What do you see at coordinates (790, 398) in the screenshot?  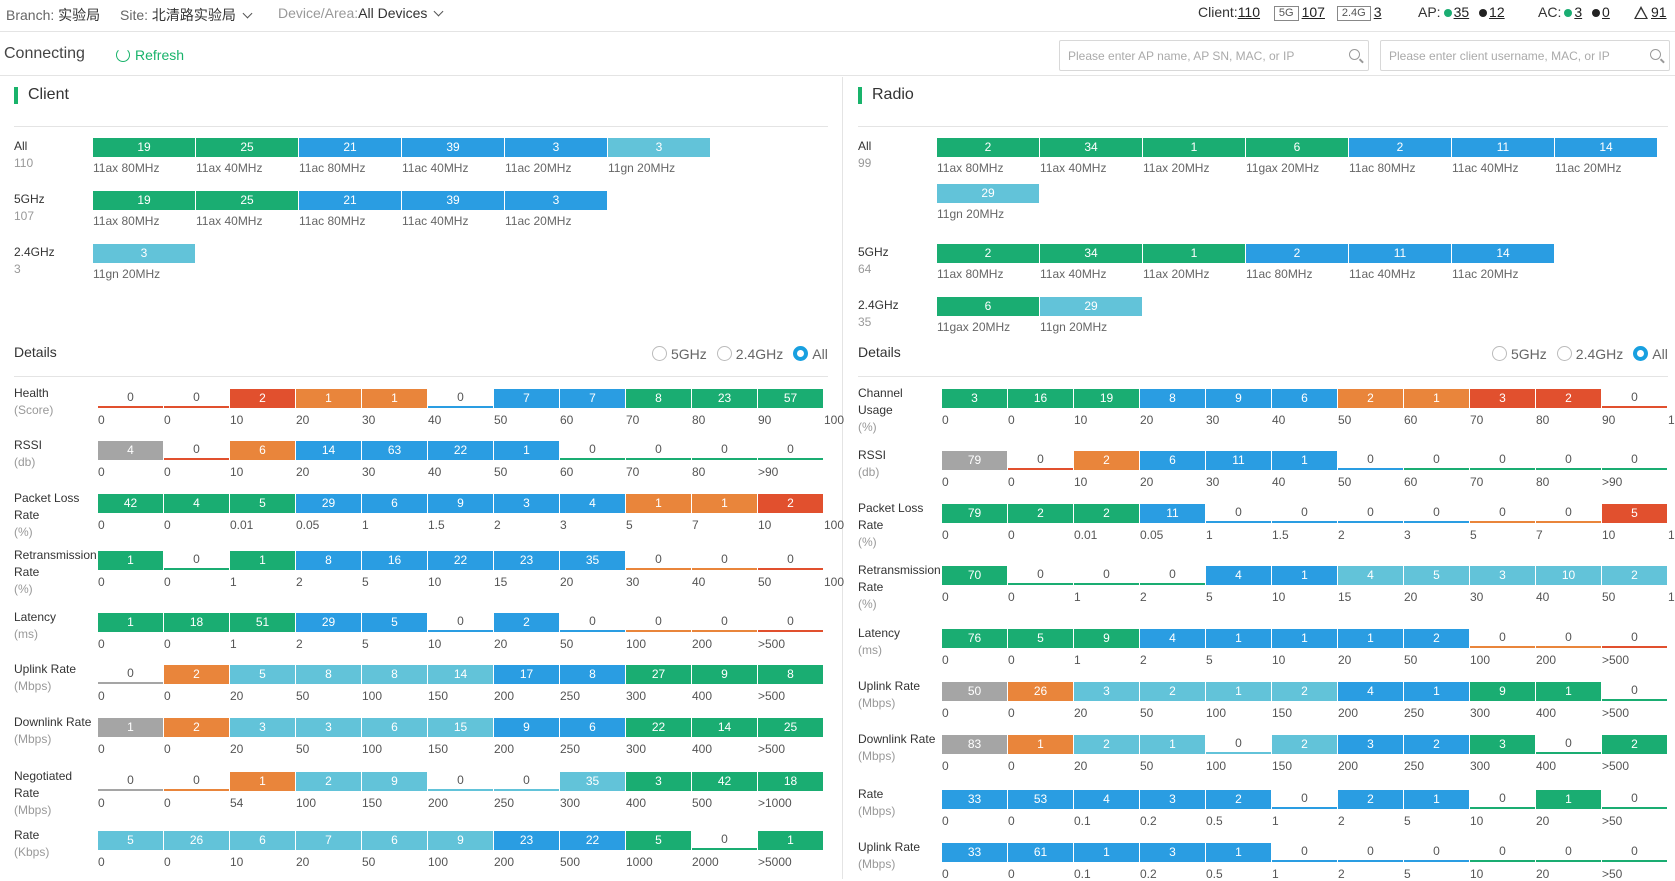 I see `metric-bar-segment: 57` at bounding box center [790, 398].